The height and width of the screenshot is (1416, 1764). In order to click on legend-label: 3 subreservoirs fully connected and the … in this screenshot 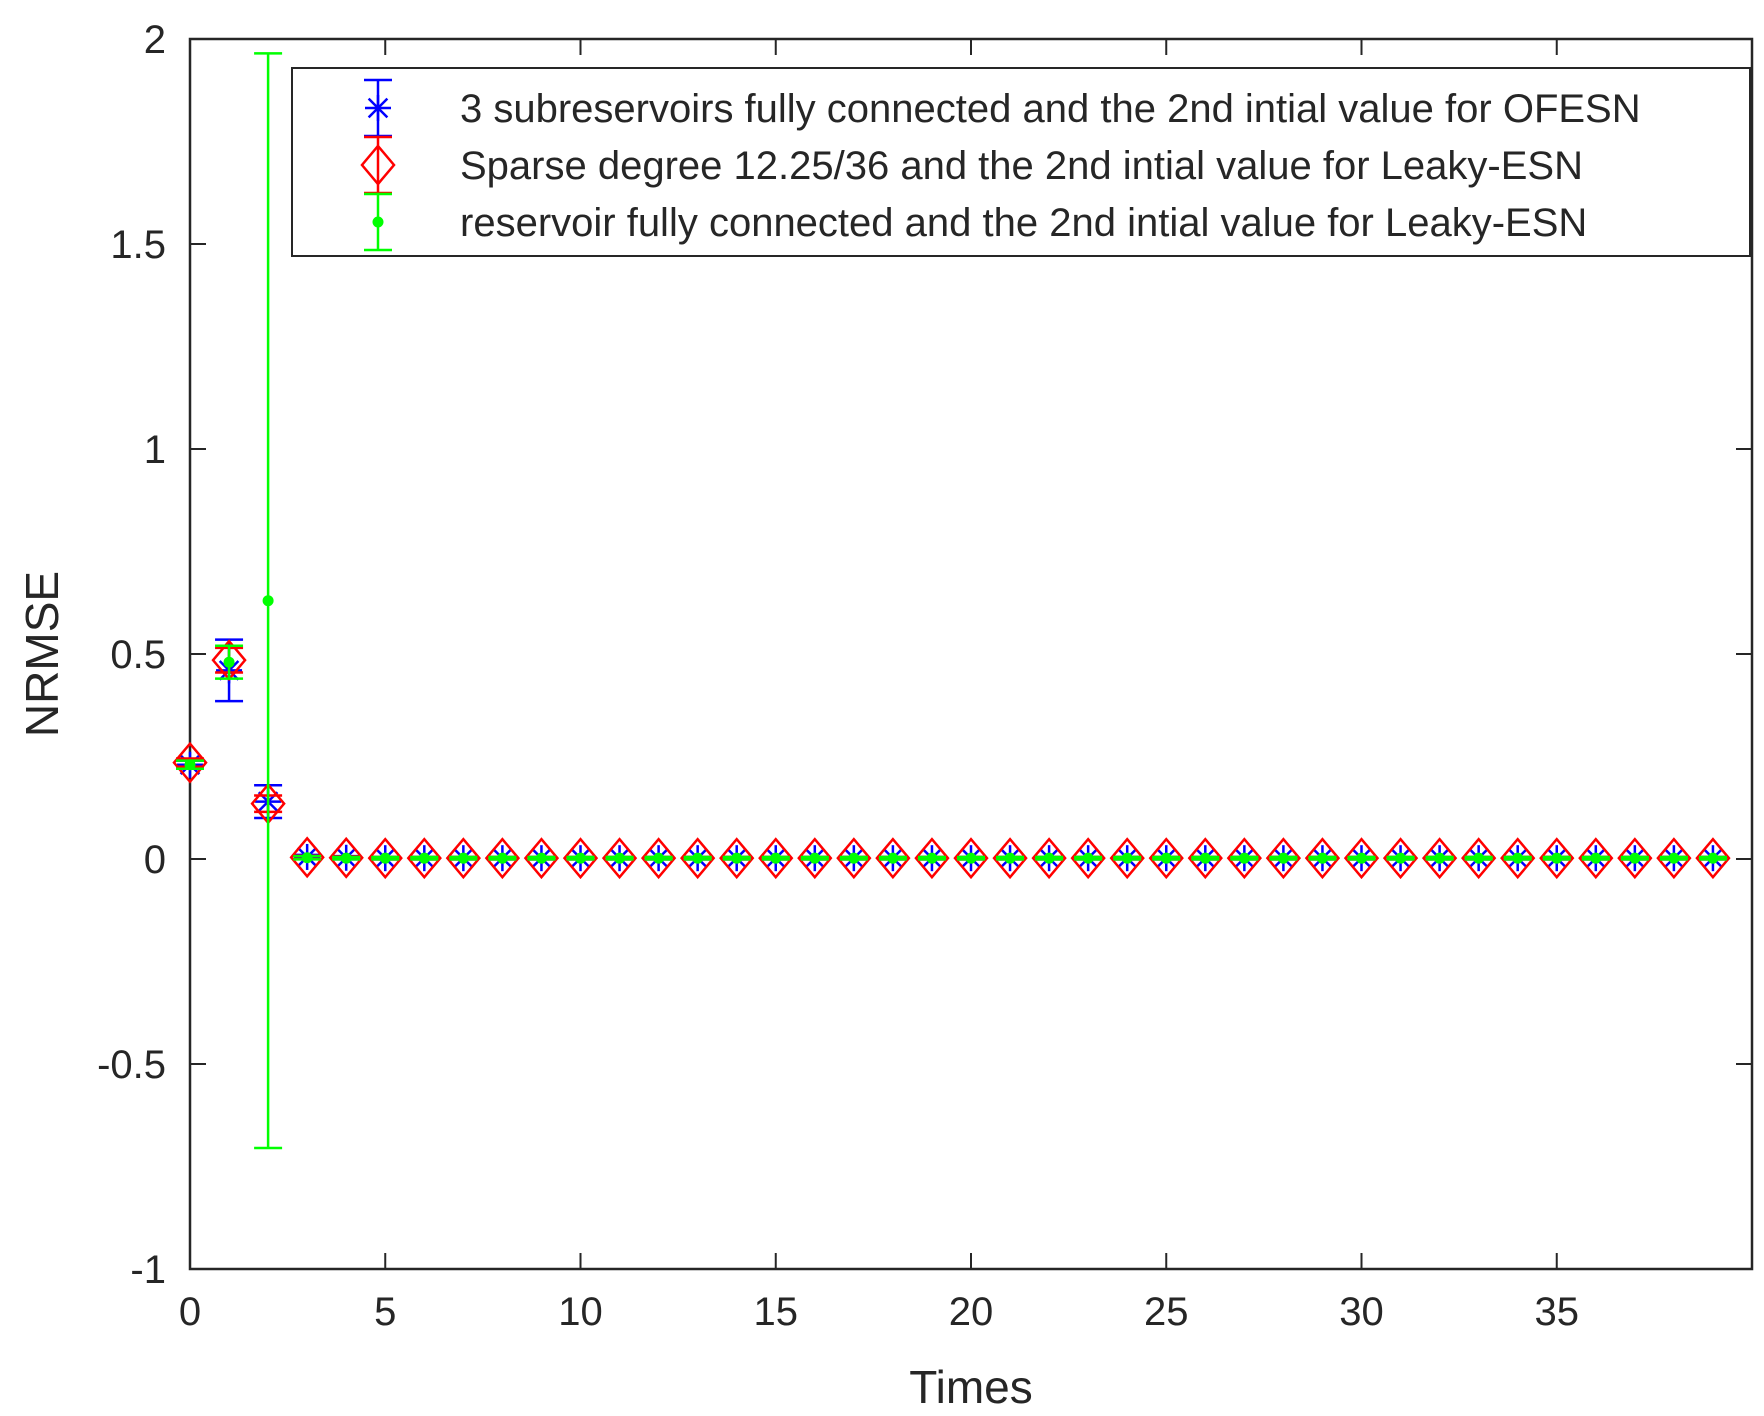, I will do `click(1050, 109)`.